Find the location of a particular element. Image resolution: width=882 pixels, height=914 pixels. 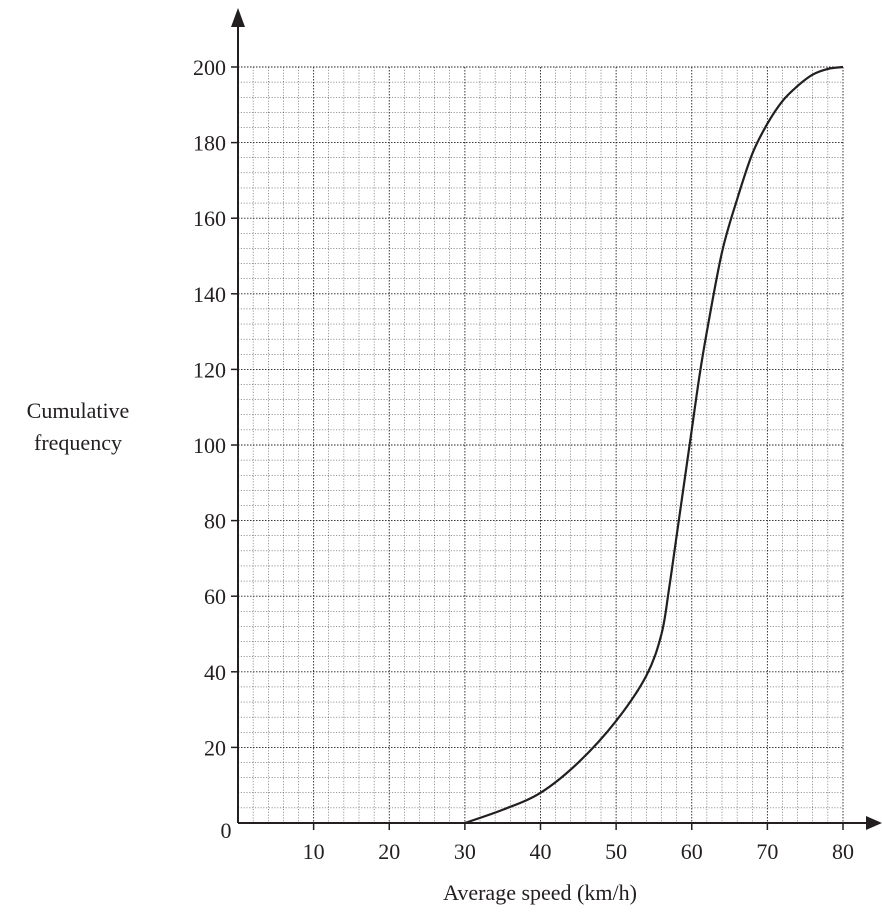

y-tick-label: 180 is located at coordinates (209, 143).